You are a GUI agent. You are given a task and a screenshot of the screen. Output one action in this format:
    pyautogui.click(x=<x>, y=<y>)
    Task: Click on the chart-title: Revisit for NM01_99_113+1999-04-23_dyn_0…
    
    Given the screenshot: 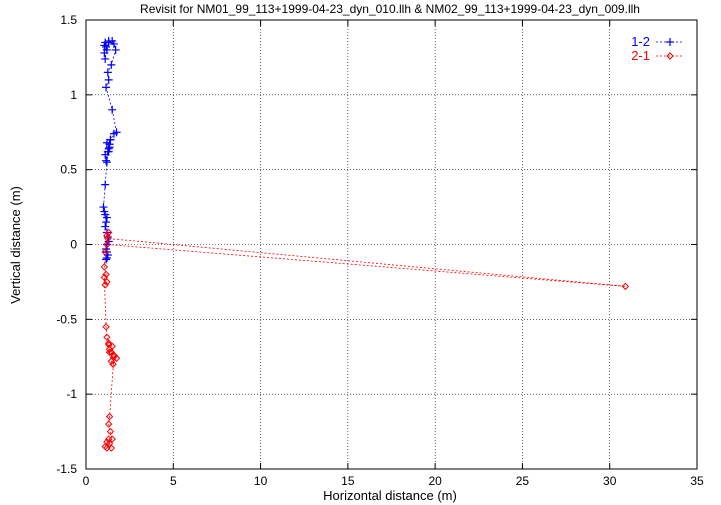 What is the action you would take?
    pyautogui.click(x=390, y=9)
    